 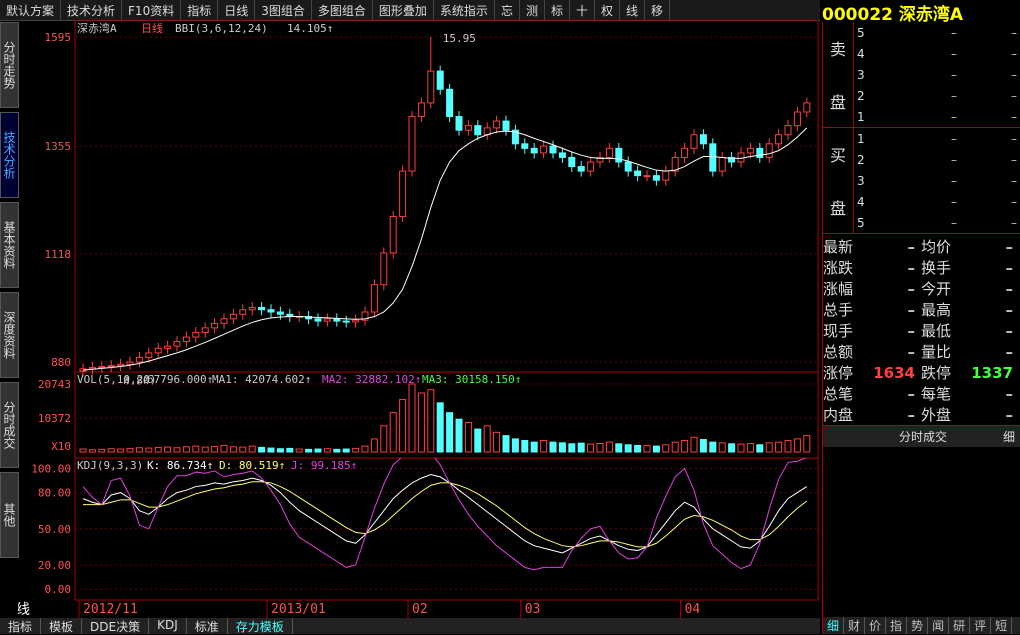 What do you see at coordinates (9, 155) in the screenshot?
I see `side-tab: 技术分析` at bounding box center [9, 155].